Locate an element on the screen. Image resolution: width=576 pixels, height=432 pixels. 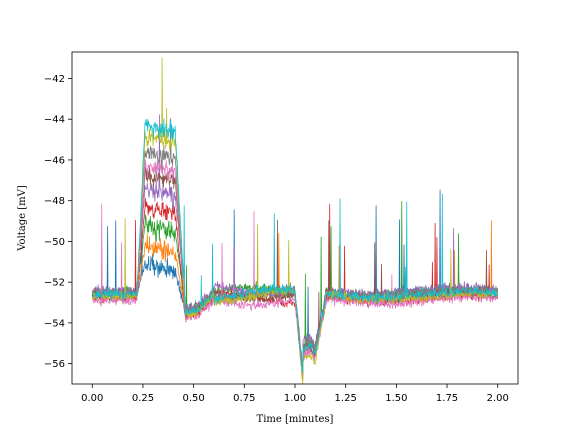
x-axis-label: Time [minutes] is located at coordinates (295, 419).